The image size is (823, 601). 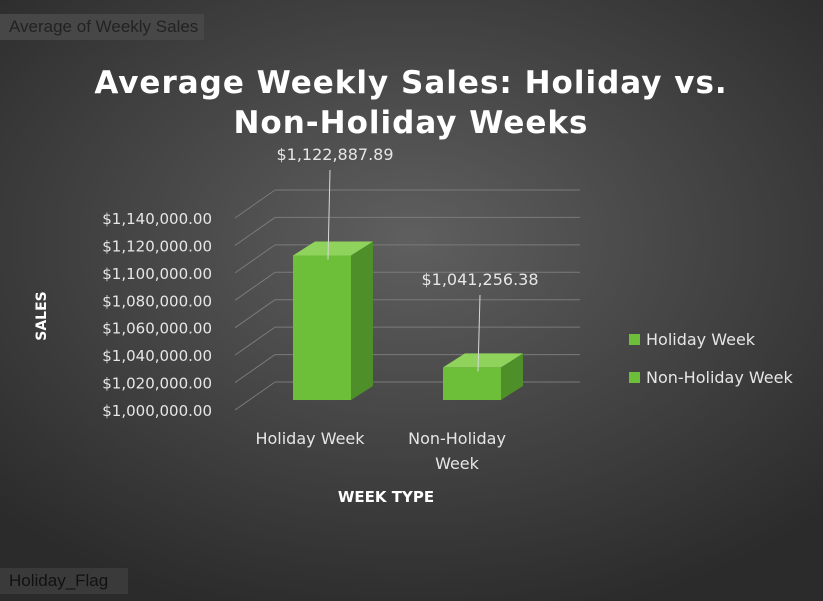 What do you see at coordinates (334, 154) in the screenshot?
I see `data-label: $1,122,887.89` at bounding box center [334, 154].